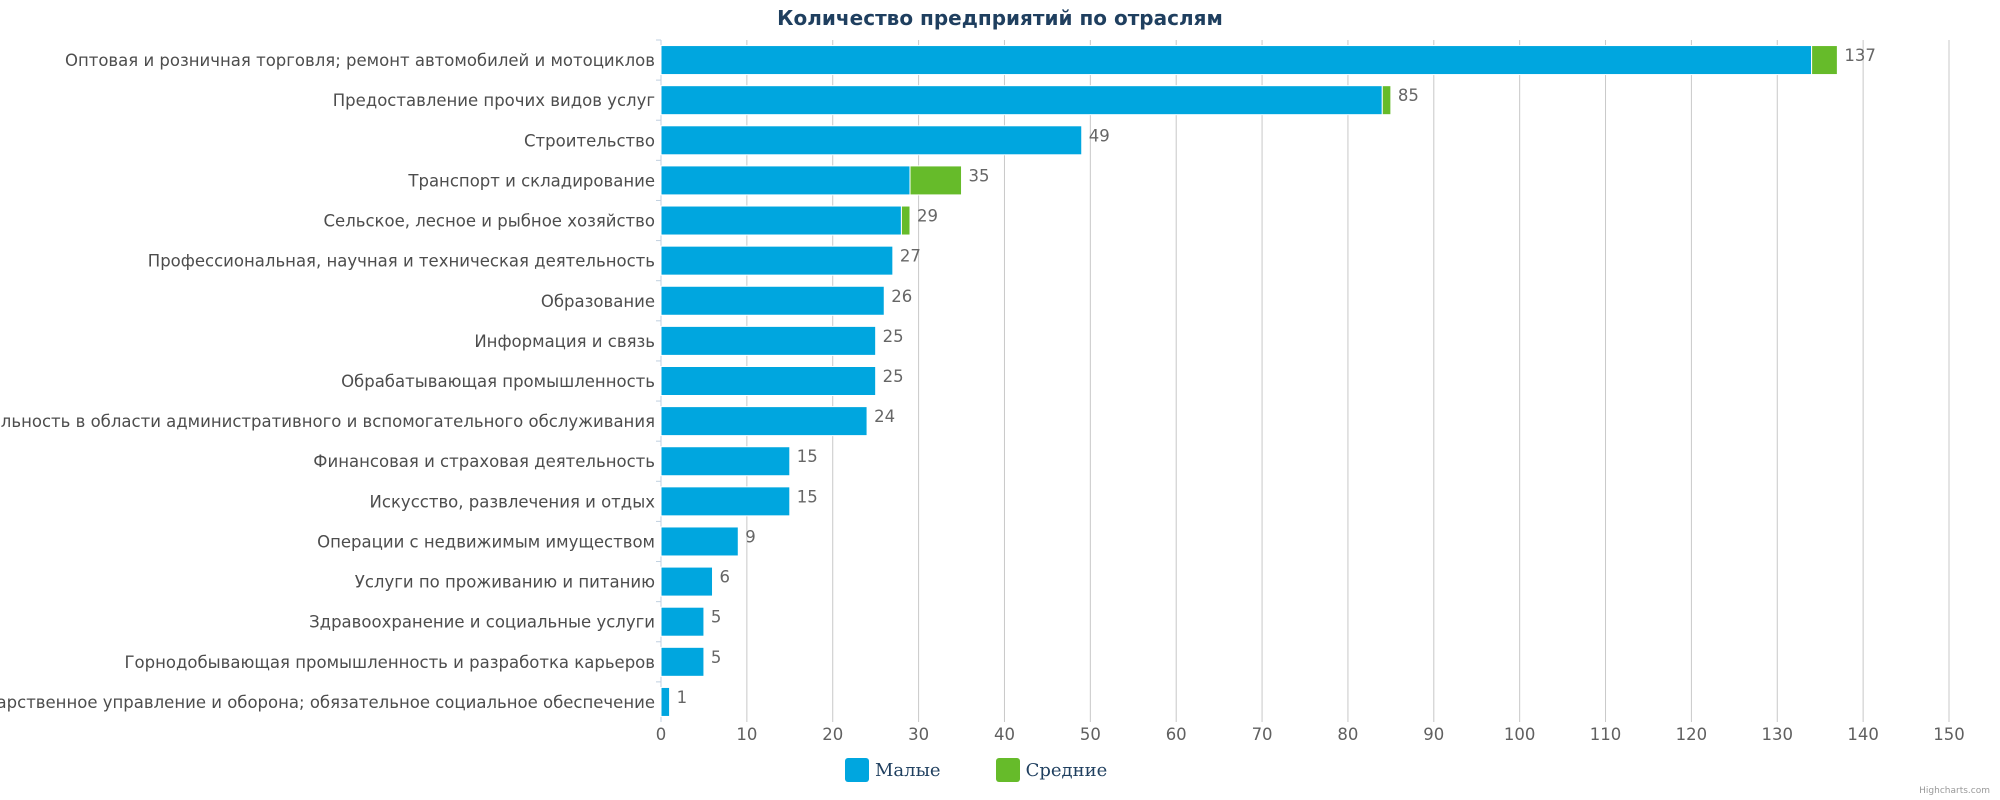 This screenshot has height=800, width=2000. What do you see at coordinates (901, 296) in the screenshot?
I see `data-label: 26` at bounding box center [901, 296].